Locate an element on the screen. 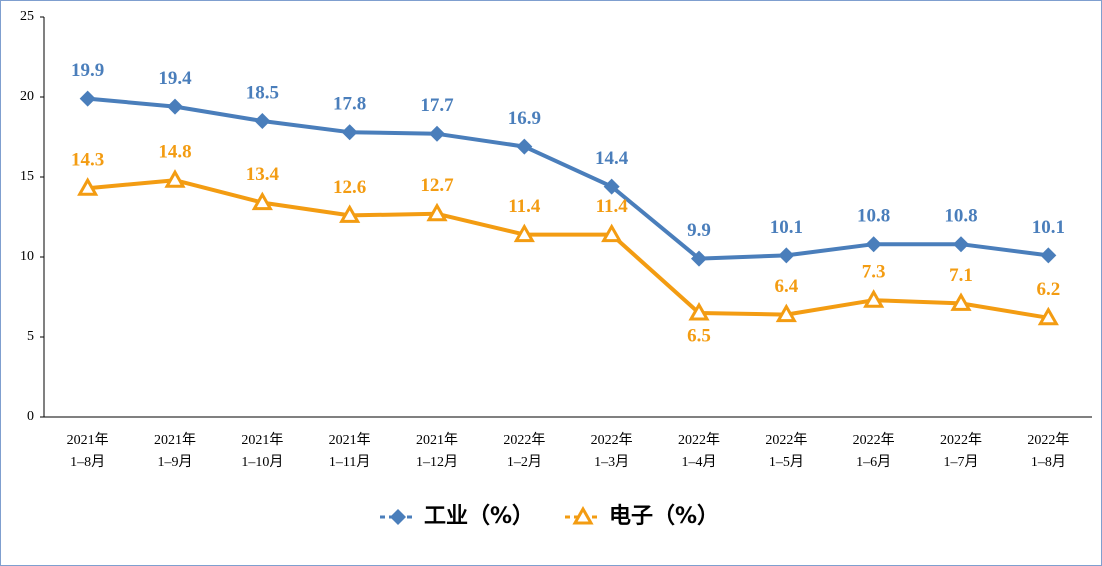  value-label: 6.2 is located at coordinates (1048, 289).